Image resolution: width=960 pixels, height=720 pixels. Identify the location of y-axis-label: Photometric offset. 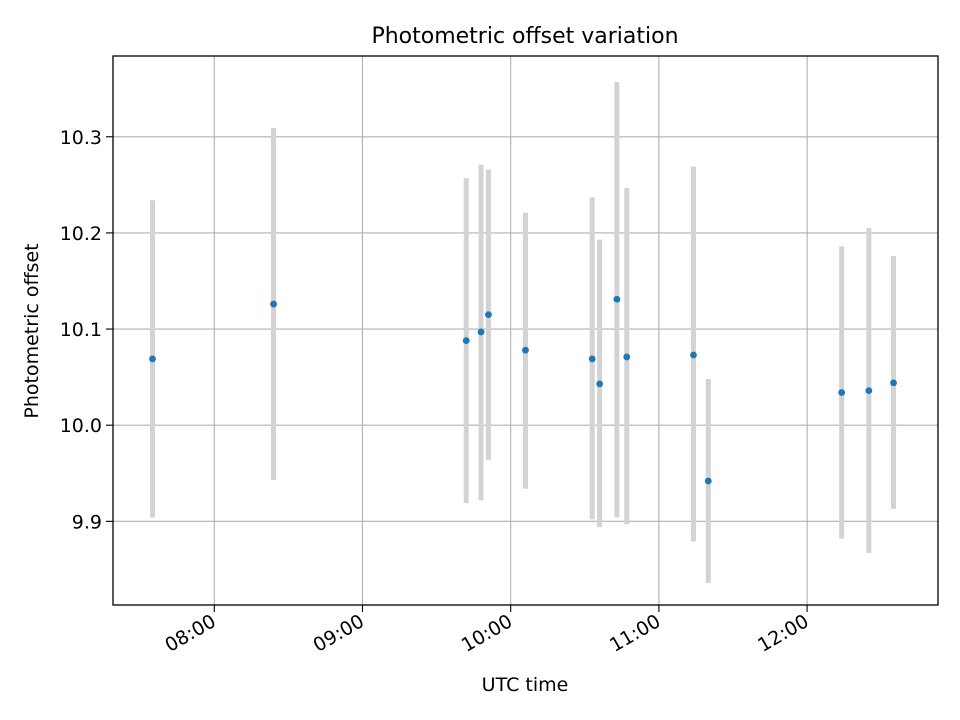
(32, 330).